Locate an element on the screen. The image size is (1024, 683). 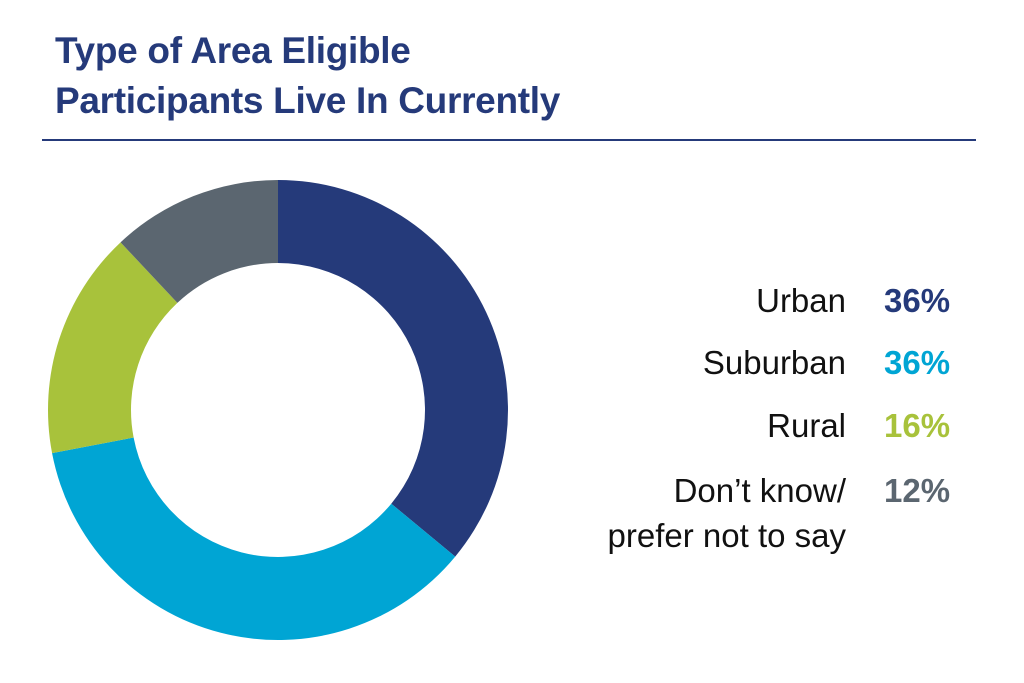
legend-item-urban: Urban 36% is located at coordinates (760, 300).